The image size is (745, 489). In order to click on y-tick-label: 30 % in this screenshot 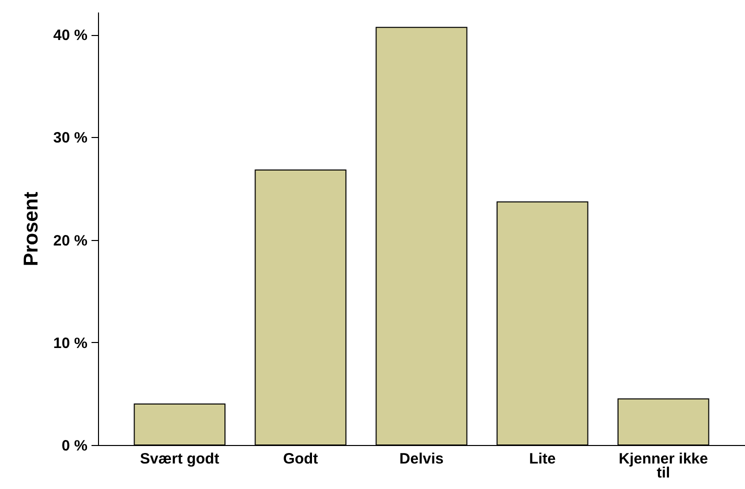, I will do `click(70, 138)`.